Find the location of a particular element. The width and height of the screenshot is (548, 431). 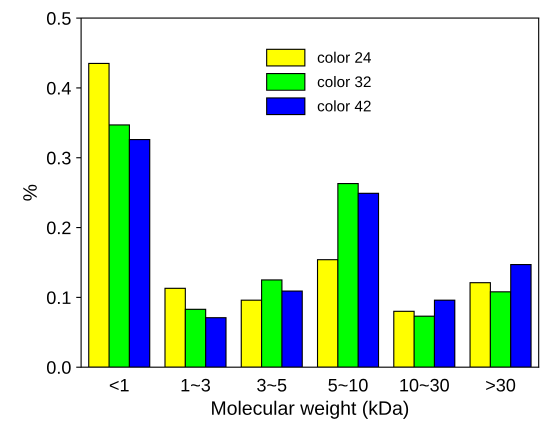

x-tick-label: 5~10 is located at coordinates (348, 385).